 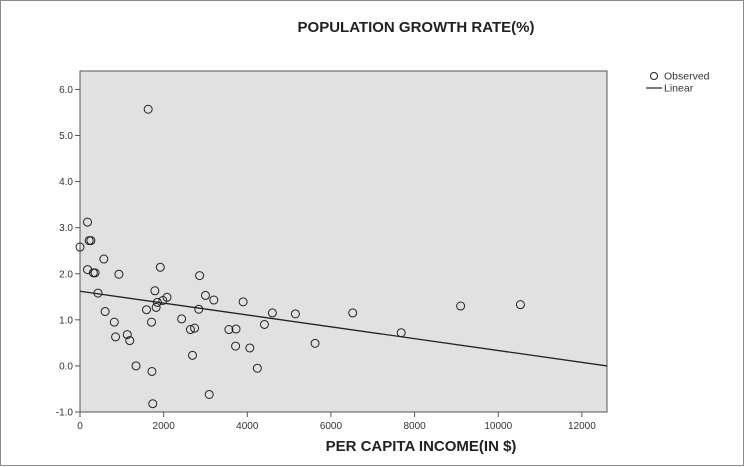 I want to click on y-tick-label: 0.0, so click(x=66, y=366).